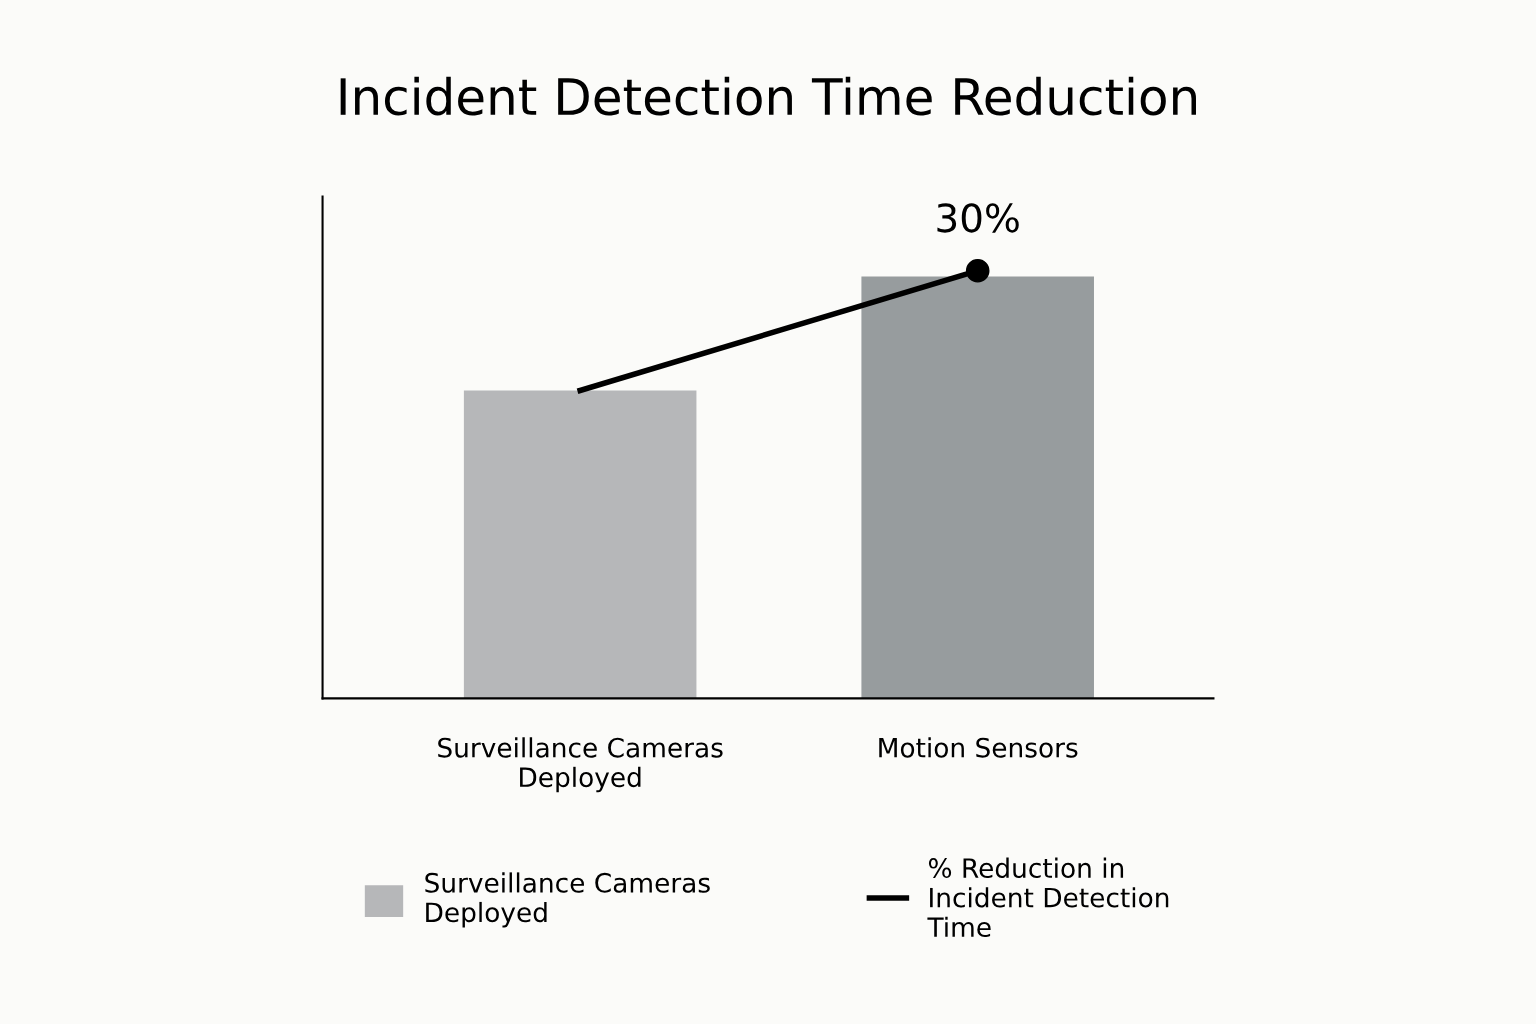  I want to click on legend-label: Surveillance Cameras Deployed, so click(567, 900).